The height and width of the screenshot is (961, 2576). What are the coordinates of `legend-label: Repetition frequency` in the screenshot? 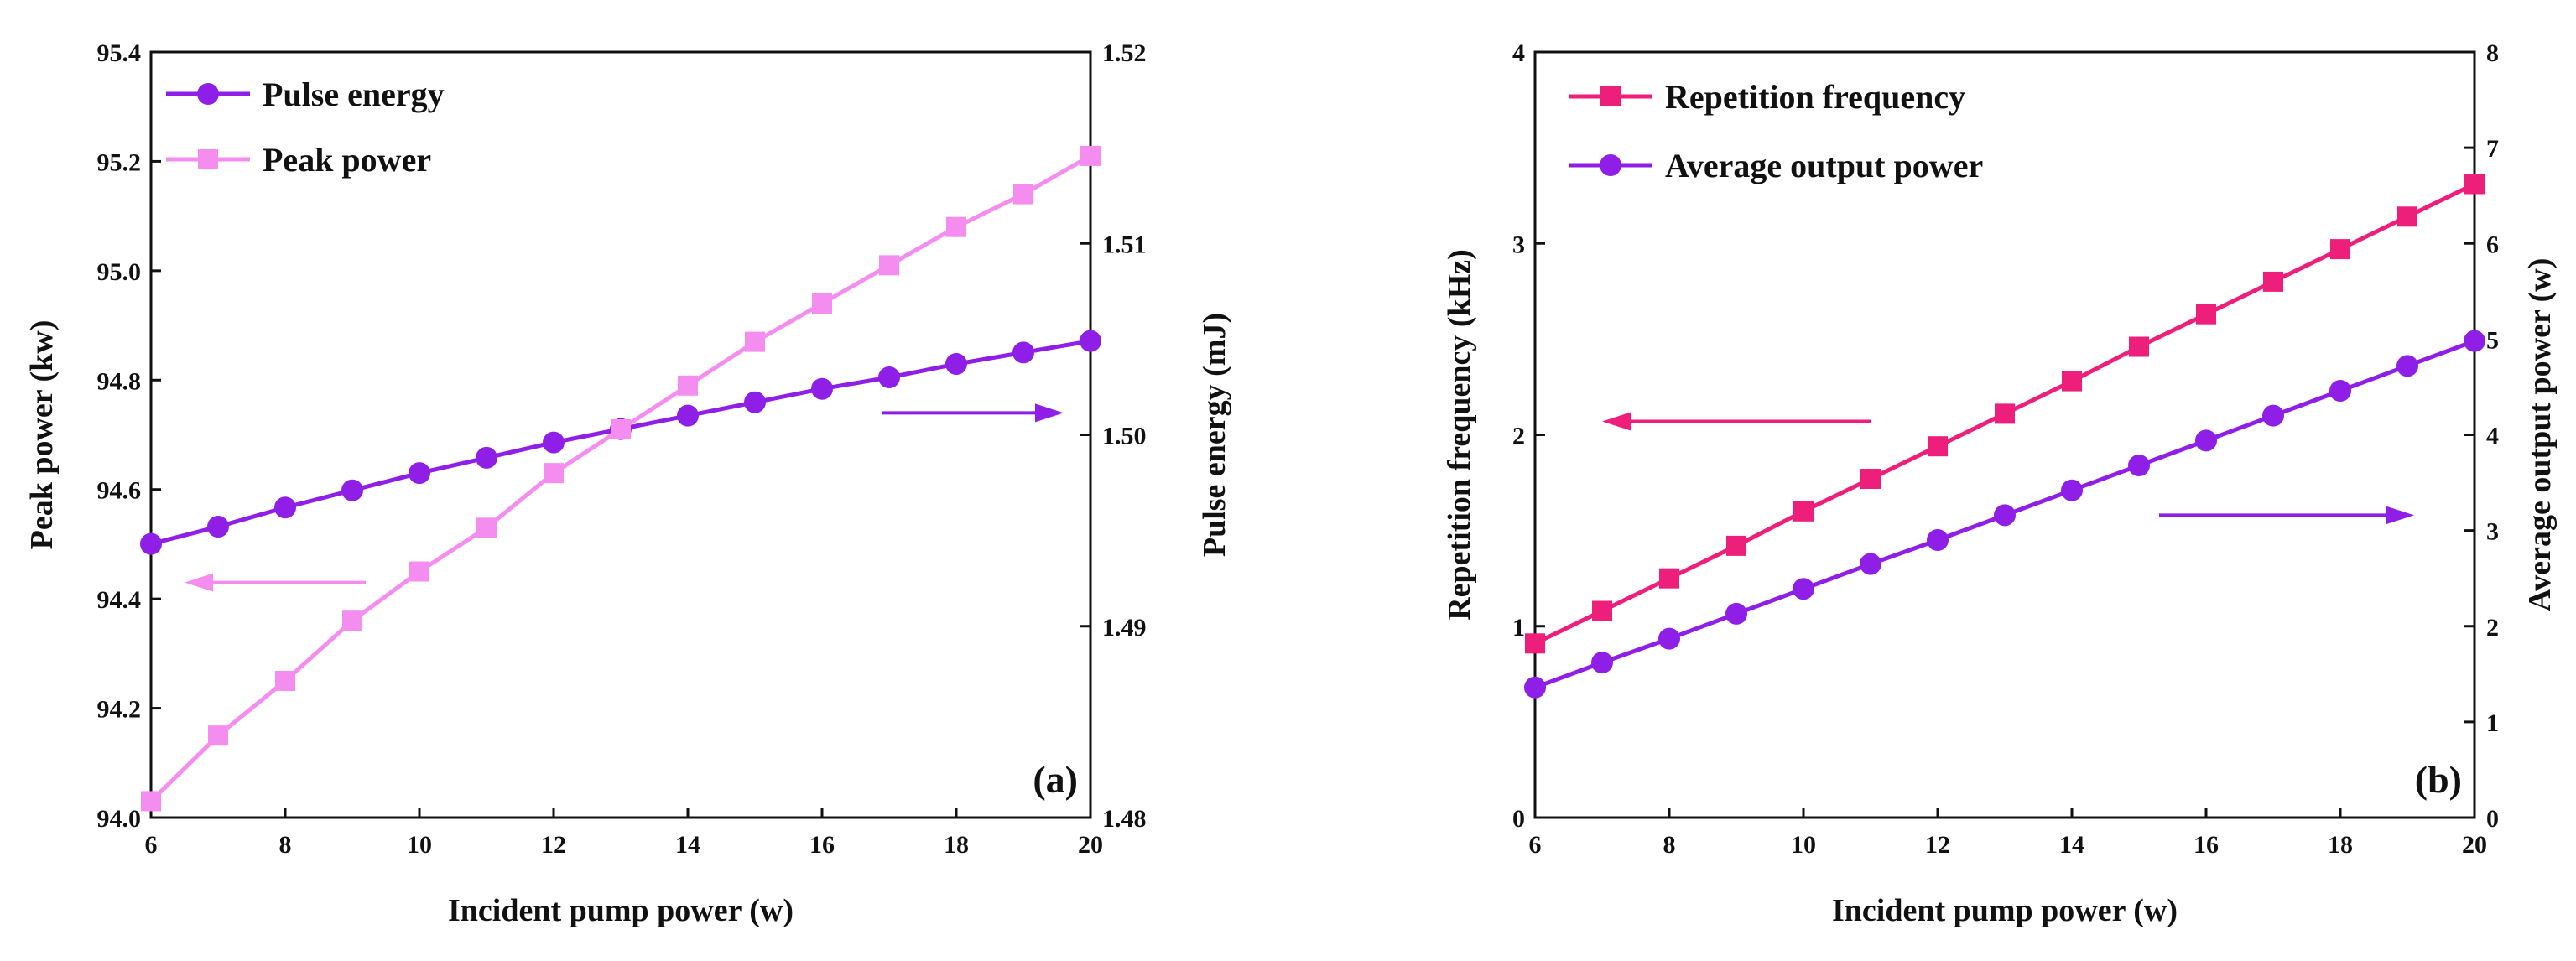 It's located at (1815, 97).